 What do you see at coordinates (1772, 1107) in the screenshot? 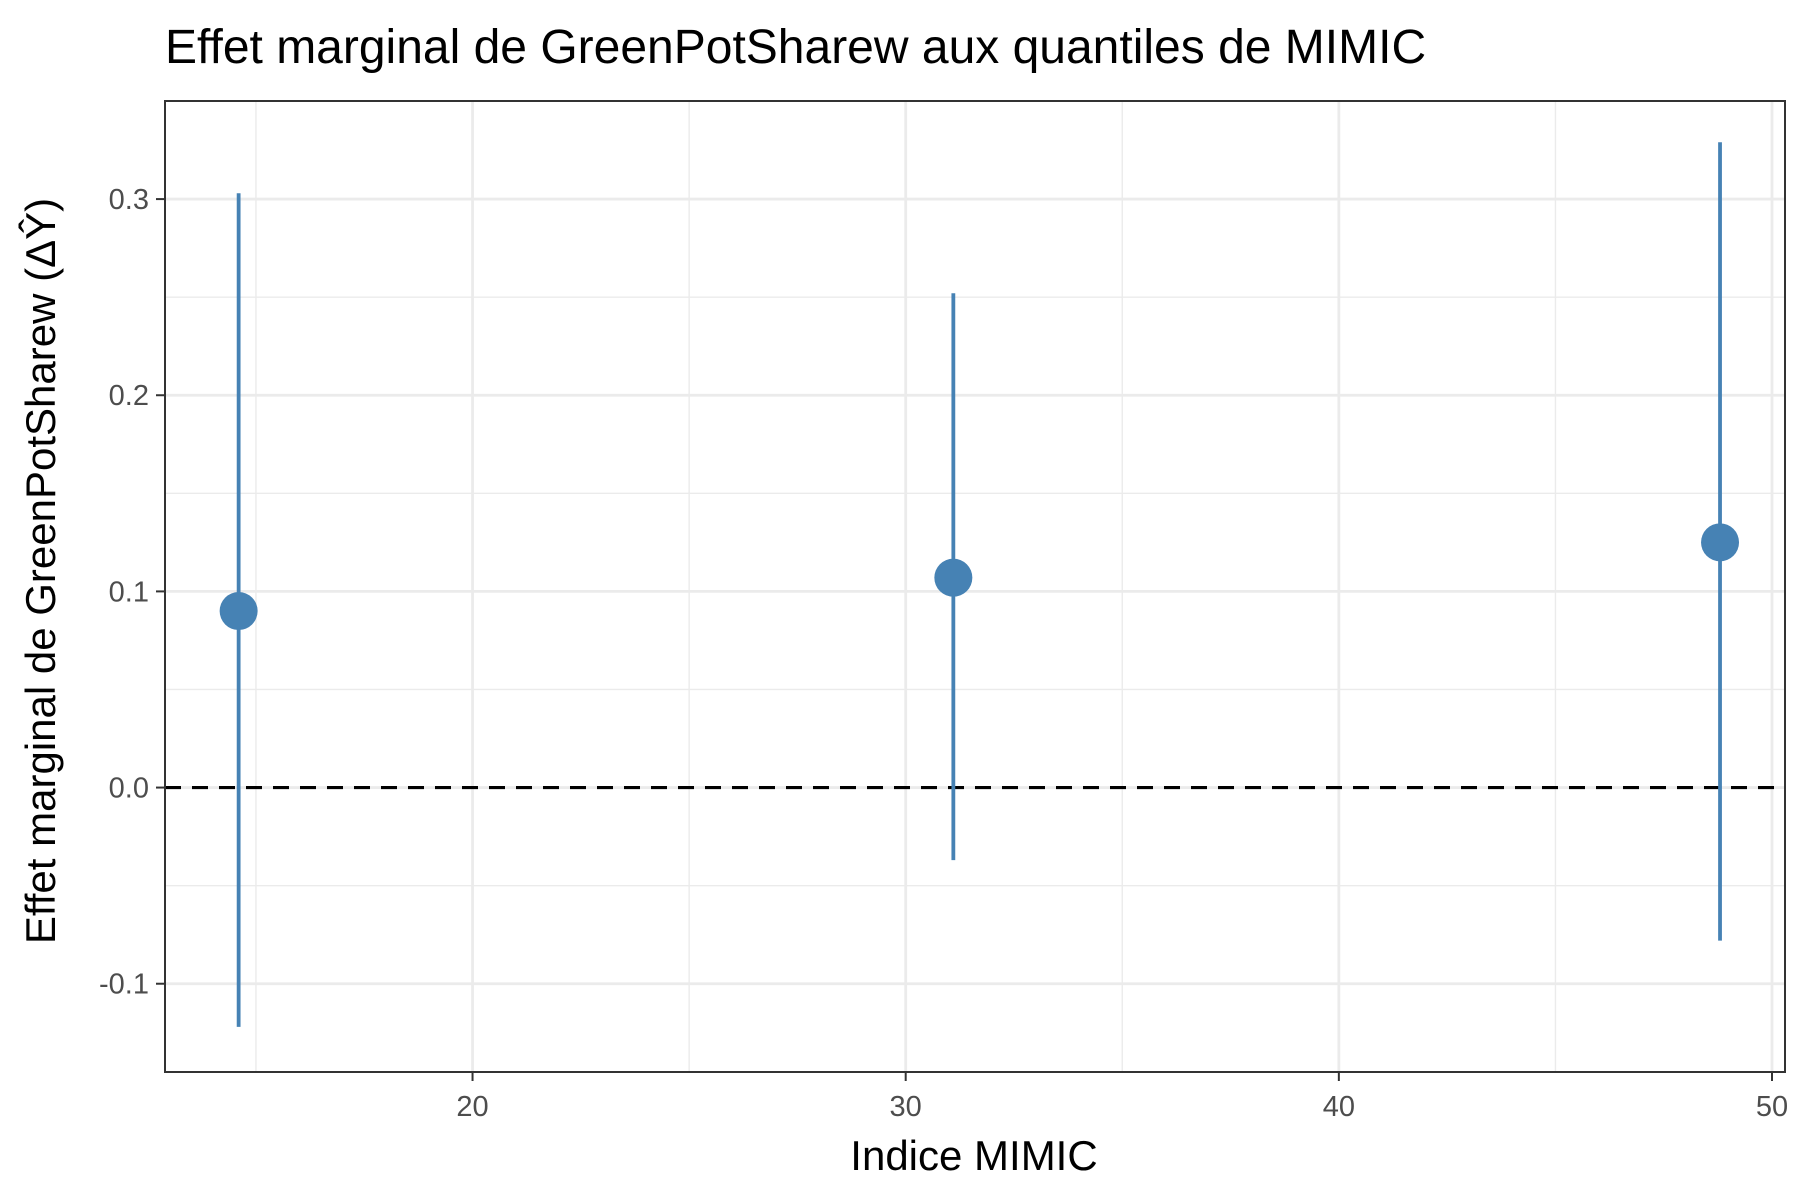
I see `x-tick-label: 50` at bounding box center [1772, 1107].